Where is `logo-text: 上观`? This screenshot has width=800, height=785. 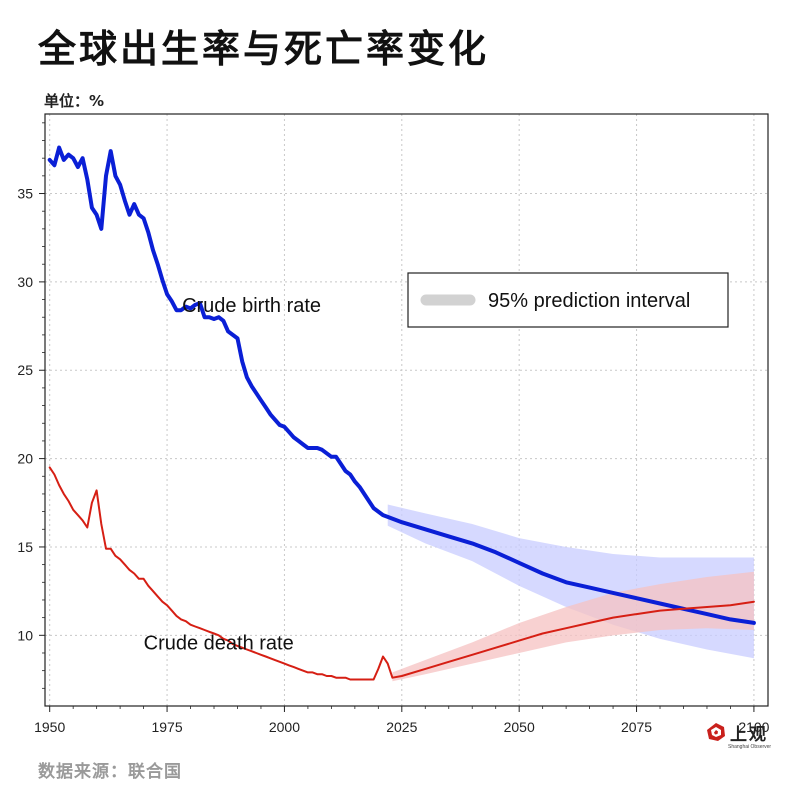 logo-text: 上观 is located at coordinates (749, 735).